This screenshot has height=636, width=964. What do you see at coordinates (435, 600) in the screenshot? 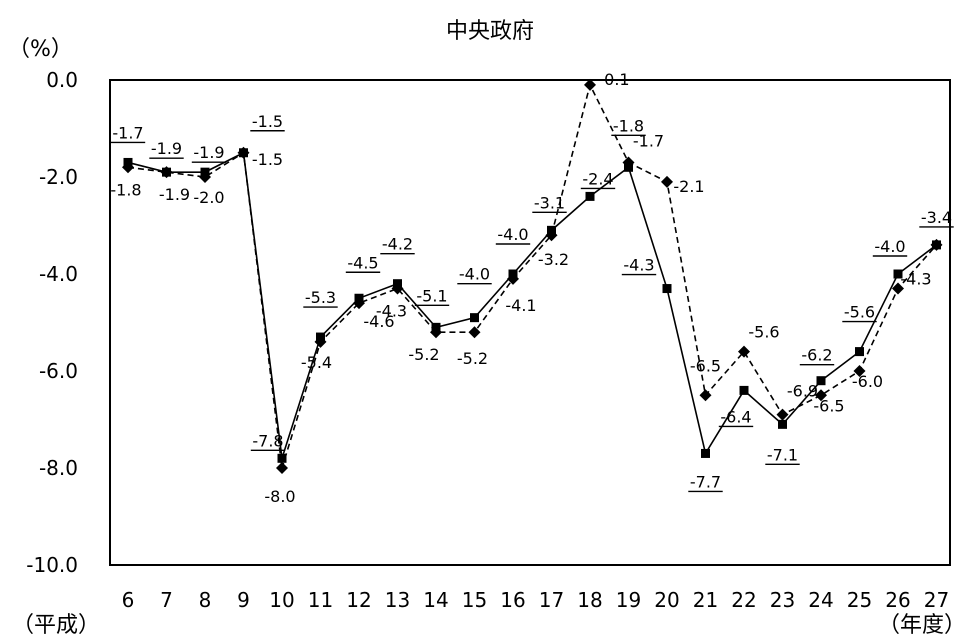
I see `x-tick-label: 14` at bounding box center [435, 600].